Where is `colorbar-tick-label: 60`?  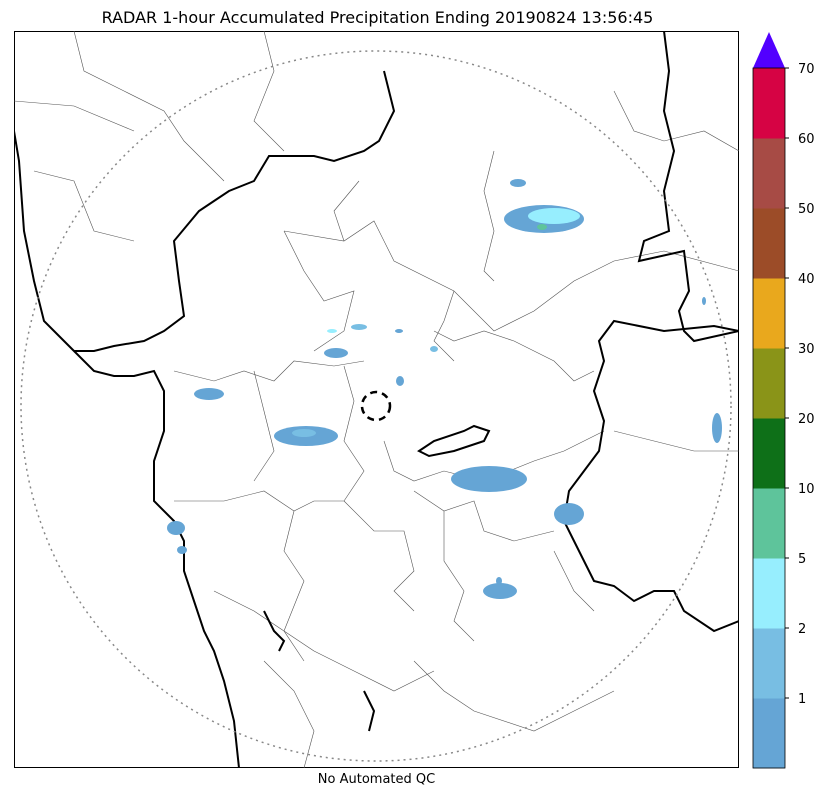 colorbar-tick-label: 60 is located at coordinates (806, 139).